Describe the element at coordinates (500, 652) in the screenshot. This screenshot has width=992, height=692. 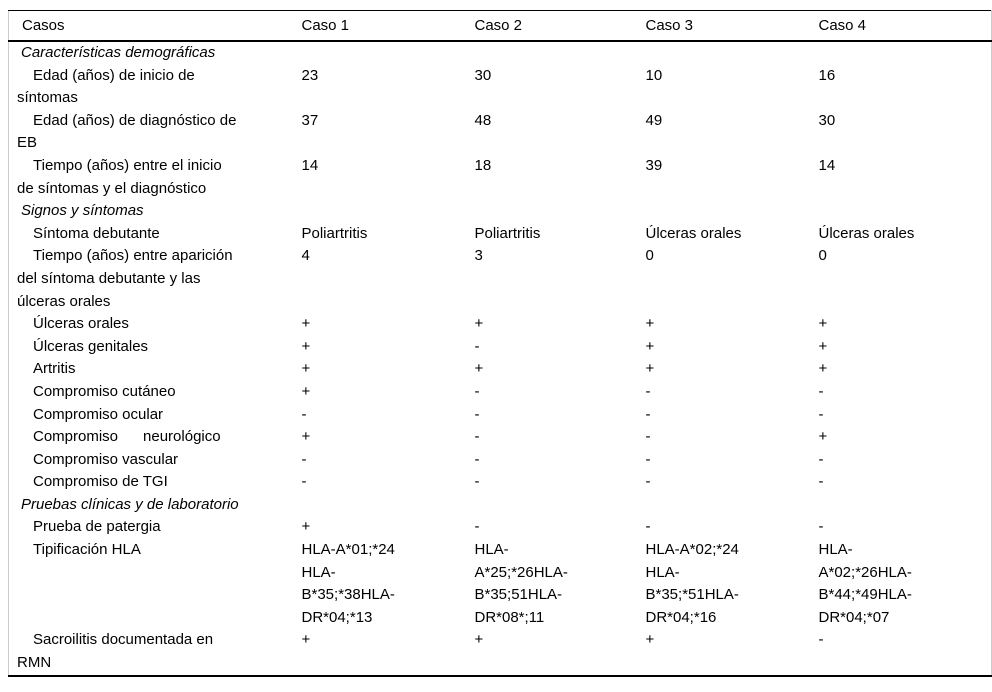
I see `table-row: Sacroilitis documentada en RMN + + + -` at that location.